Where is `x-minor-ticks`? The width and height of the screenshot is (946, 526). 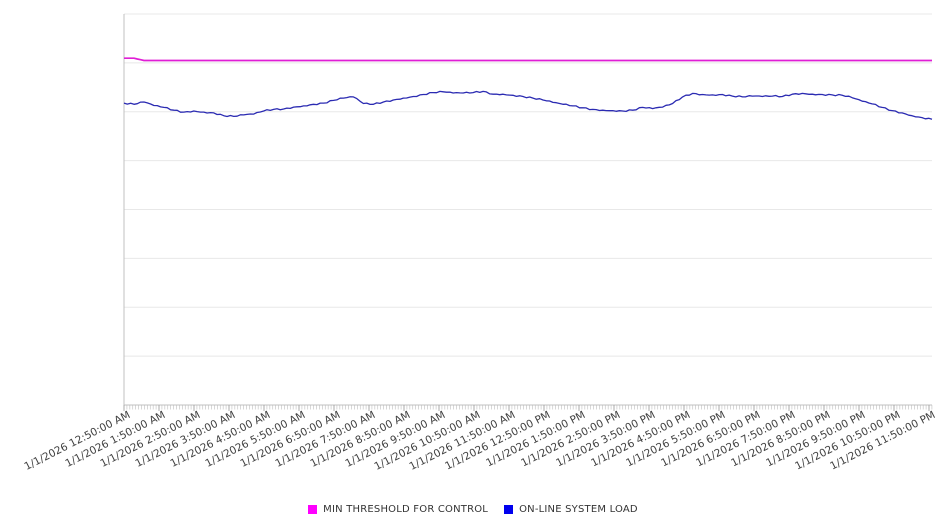
x-minor-ticks is located at coordinates (528, 407).